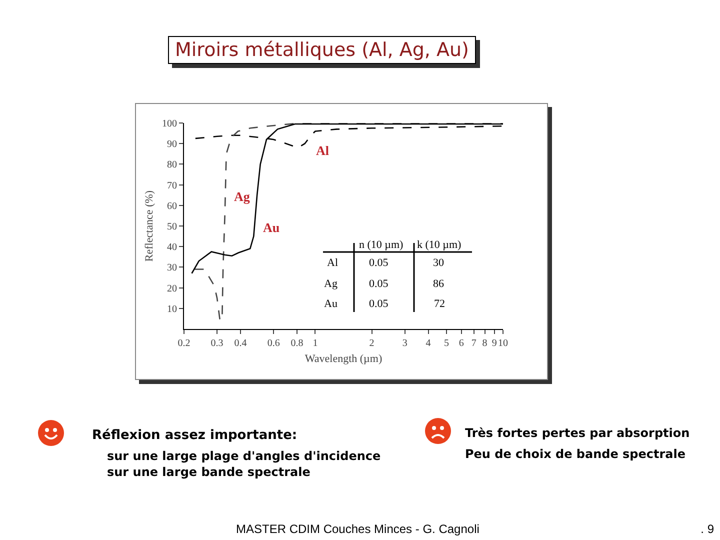 This screenshot has width=720, height=540. What do you see at coordinates (273, 343) in the screenshot?
I see `x-tick-label: 0.6` at bounding box center [273, 343].